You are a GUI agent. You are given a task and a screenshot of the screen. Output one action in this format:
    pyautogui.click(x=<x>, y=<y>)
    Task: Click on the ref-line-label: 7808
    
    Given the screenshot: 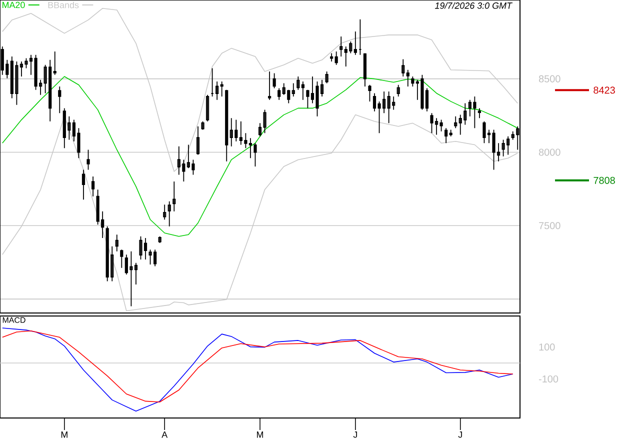 What is the action you would take?
    pyautogui.click(x=604, y=180)
    